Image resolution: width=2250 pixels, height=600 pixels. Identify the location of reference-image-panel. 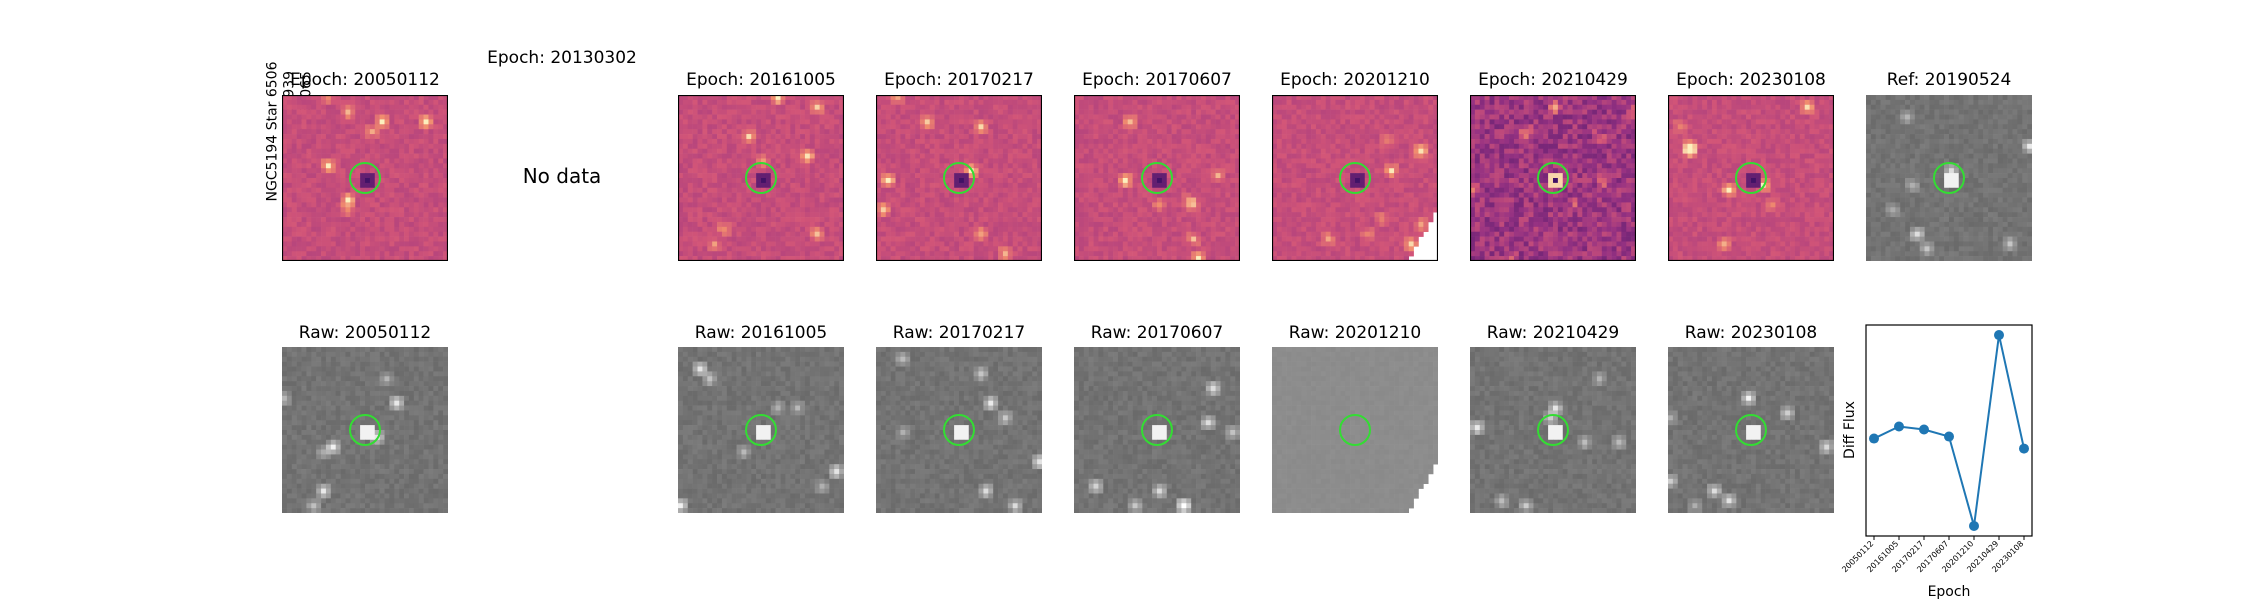
(1949, 178).